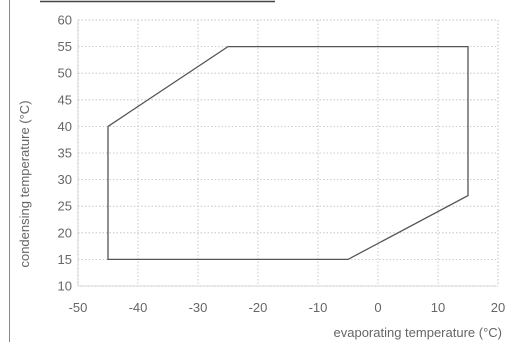 The image size is (506, 342). Describe the element at coordinates (65, 73) in the screenshot. I see `y-tick-label: 50` at that location.